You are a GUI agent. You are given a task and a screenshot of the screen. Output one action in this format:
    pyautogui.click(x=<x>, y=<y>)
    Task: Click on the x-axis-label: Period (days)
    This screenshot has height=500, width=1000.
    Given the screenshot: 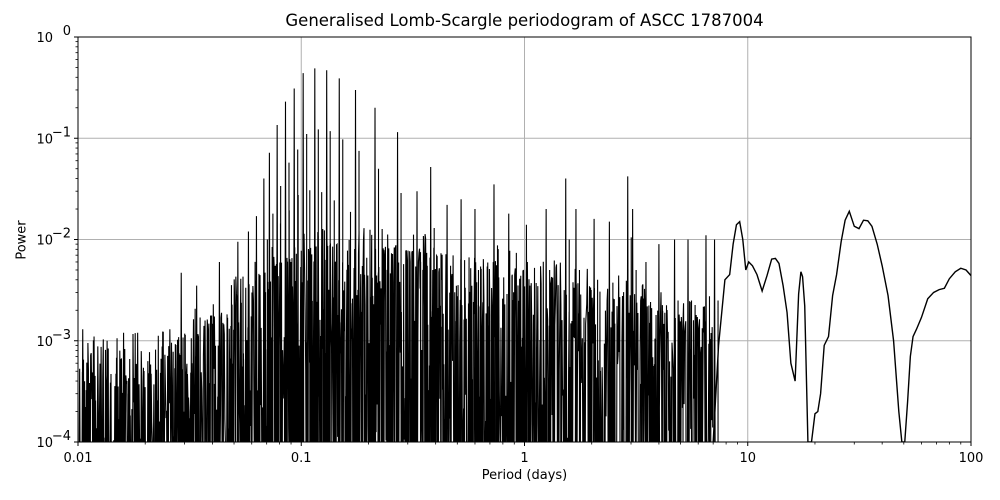 What is the action you would take?
    pyautogui.click(x=524, y=475)
    